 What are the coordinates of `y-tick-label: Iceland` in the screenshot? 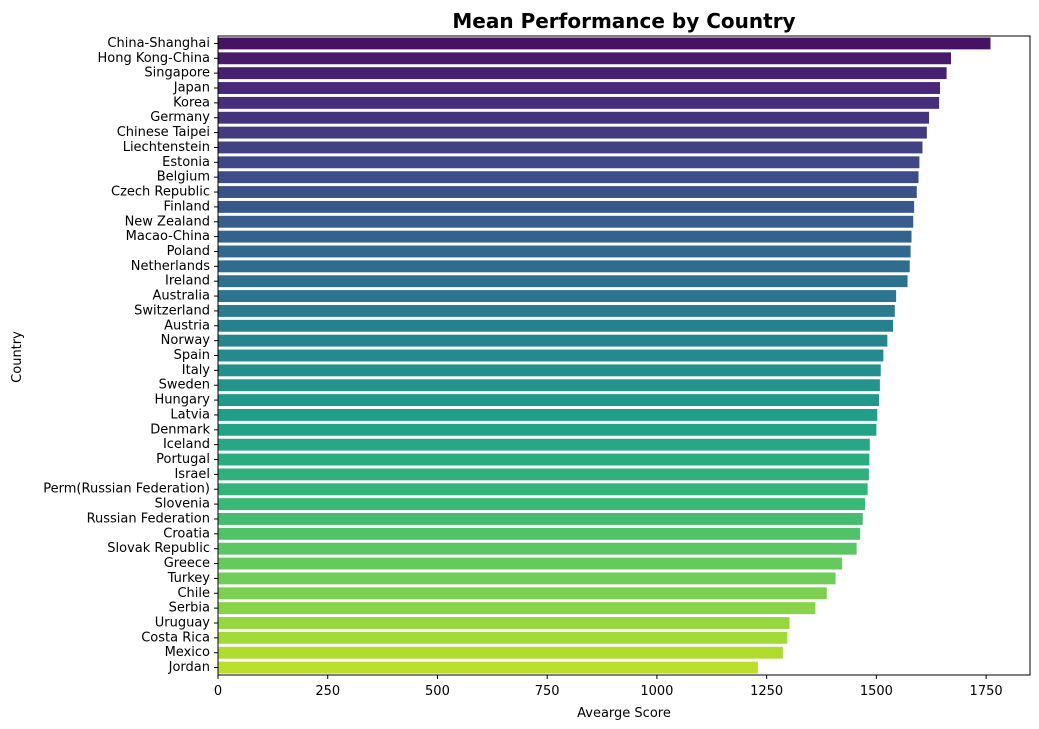 It's located at (186, 444).